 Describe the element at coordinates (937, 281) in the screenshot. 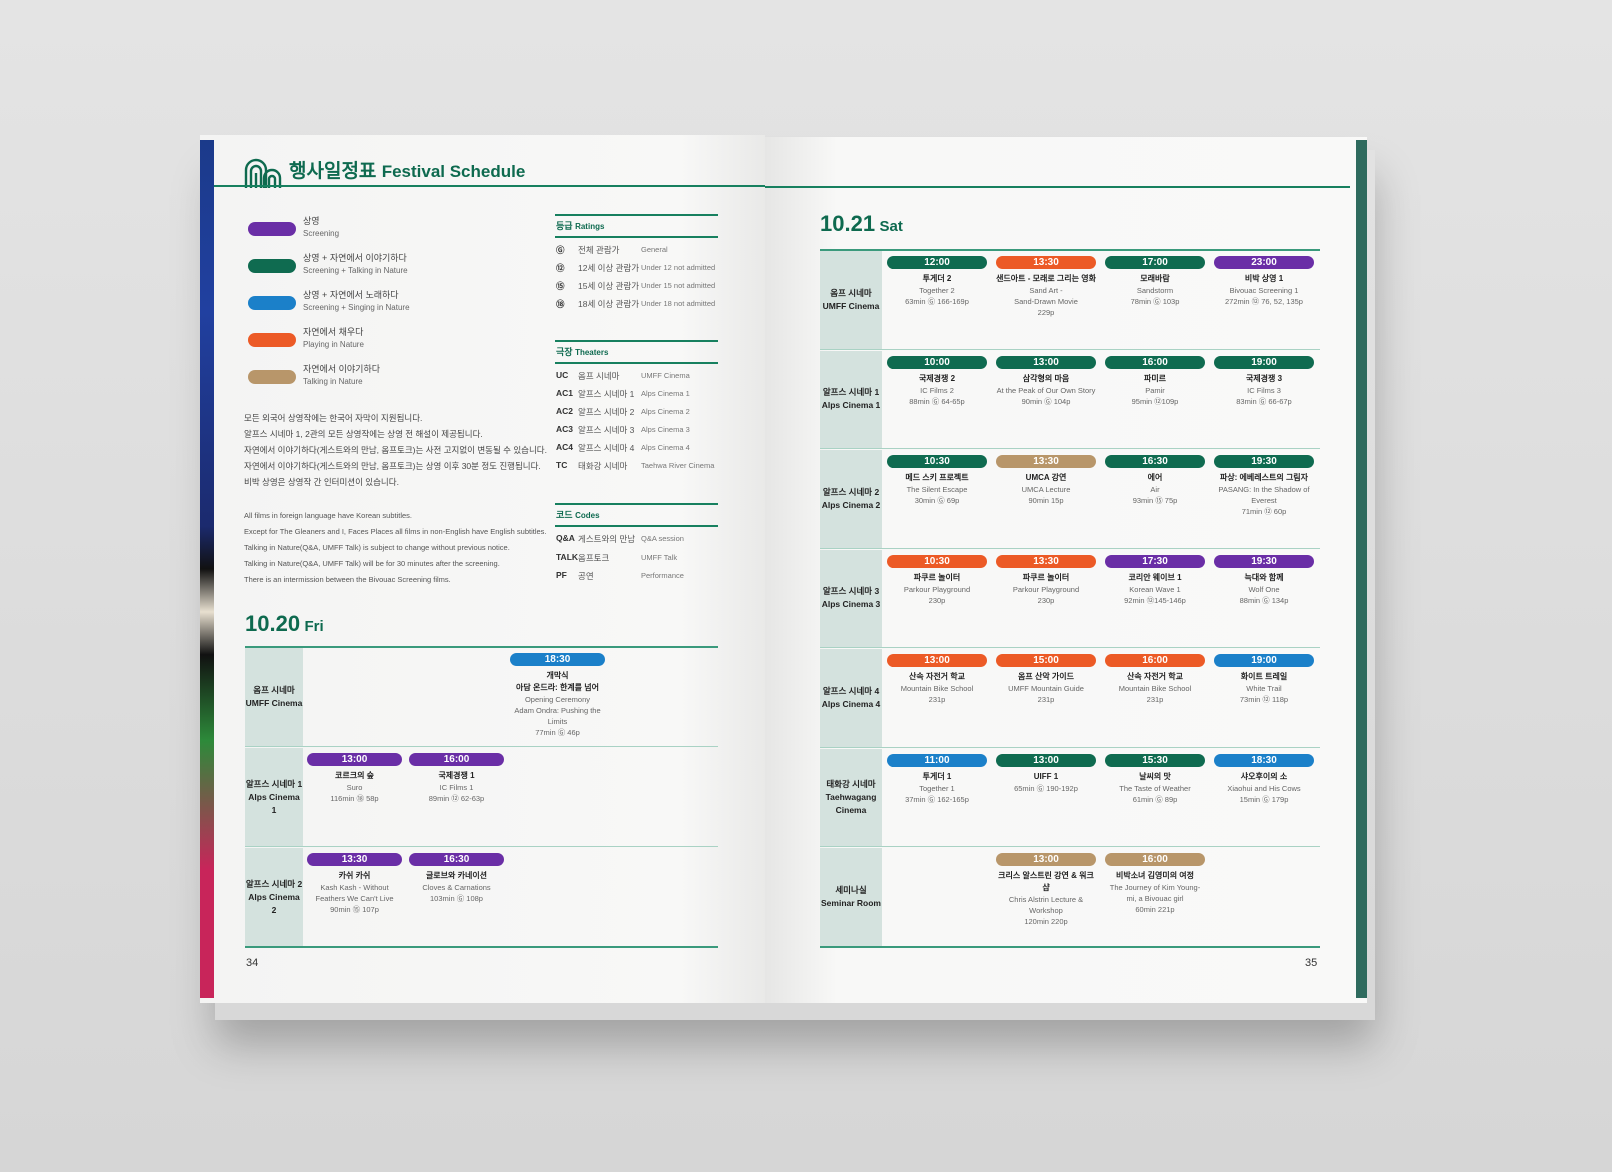

I see `event-card: 12:00 투게더 2 Together 2 63min Ⓖ 166-169p` at that location.